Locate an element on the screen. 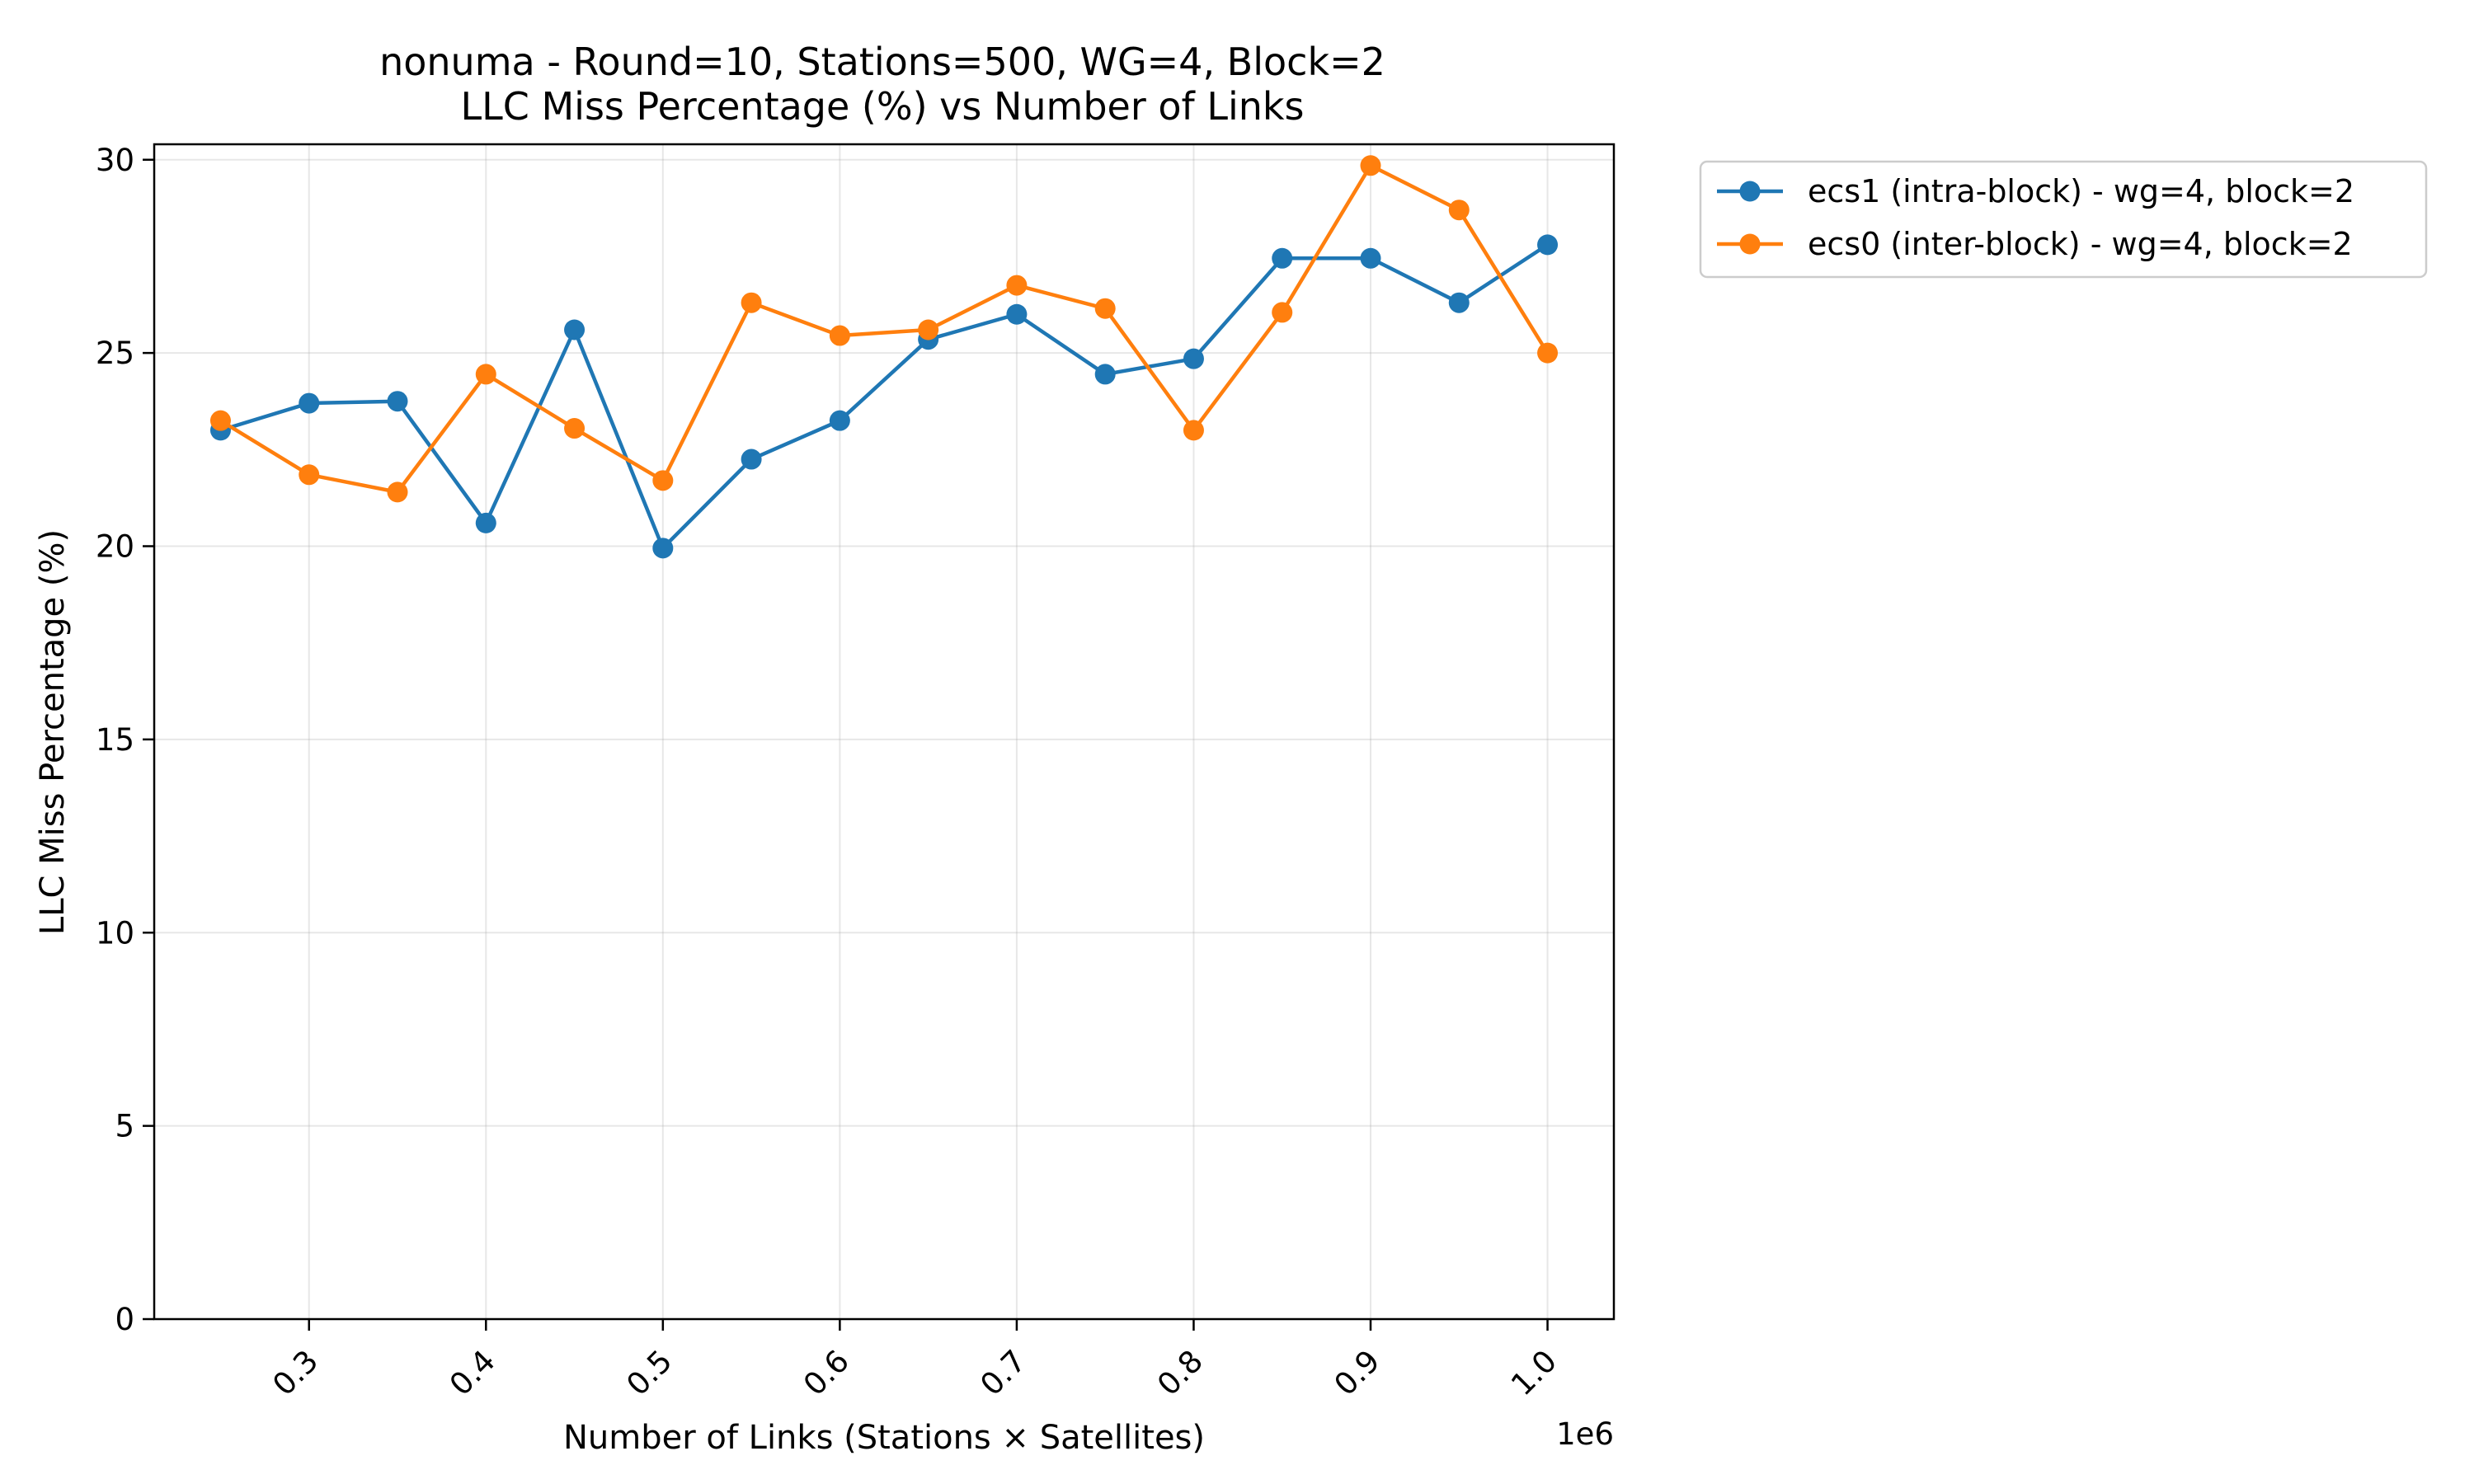 Image resolution: width=2474 pixels, height=1484 pixels. series-layer is located at coordinates (884, 357).